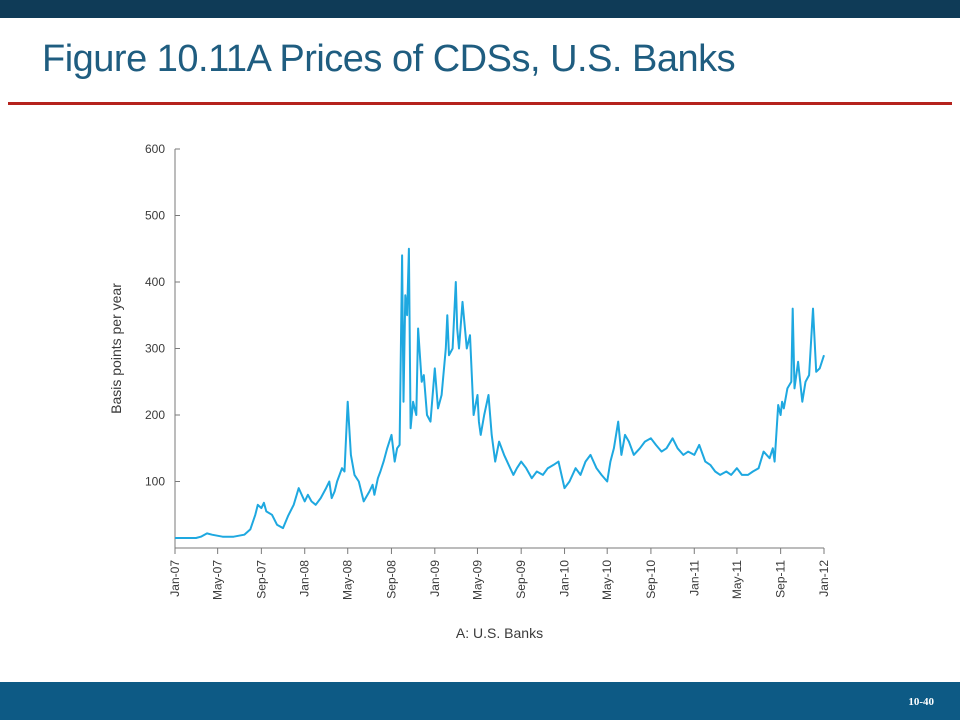 This screenshot has width=960, height=720. What do you see at coordinates (565, 578) in the screenshot?
I see `x-tick-label: Jan-10` at bounding box center [565, 578].